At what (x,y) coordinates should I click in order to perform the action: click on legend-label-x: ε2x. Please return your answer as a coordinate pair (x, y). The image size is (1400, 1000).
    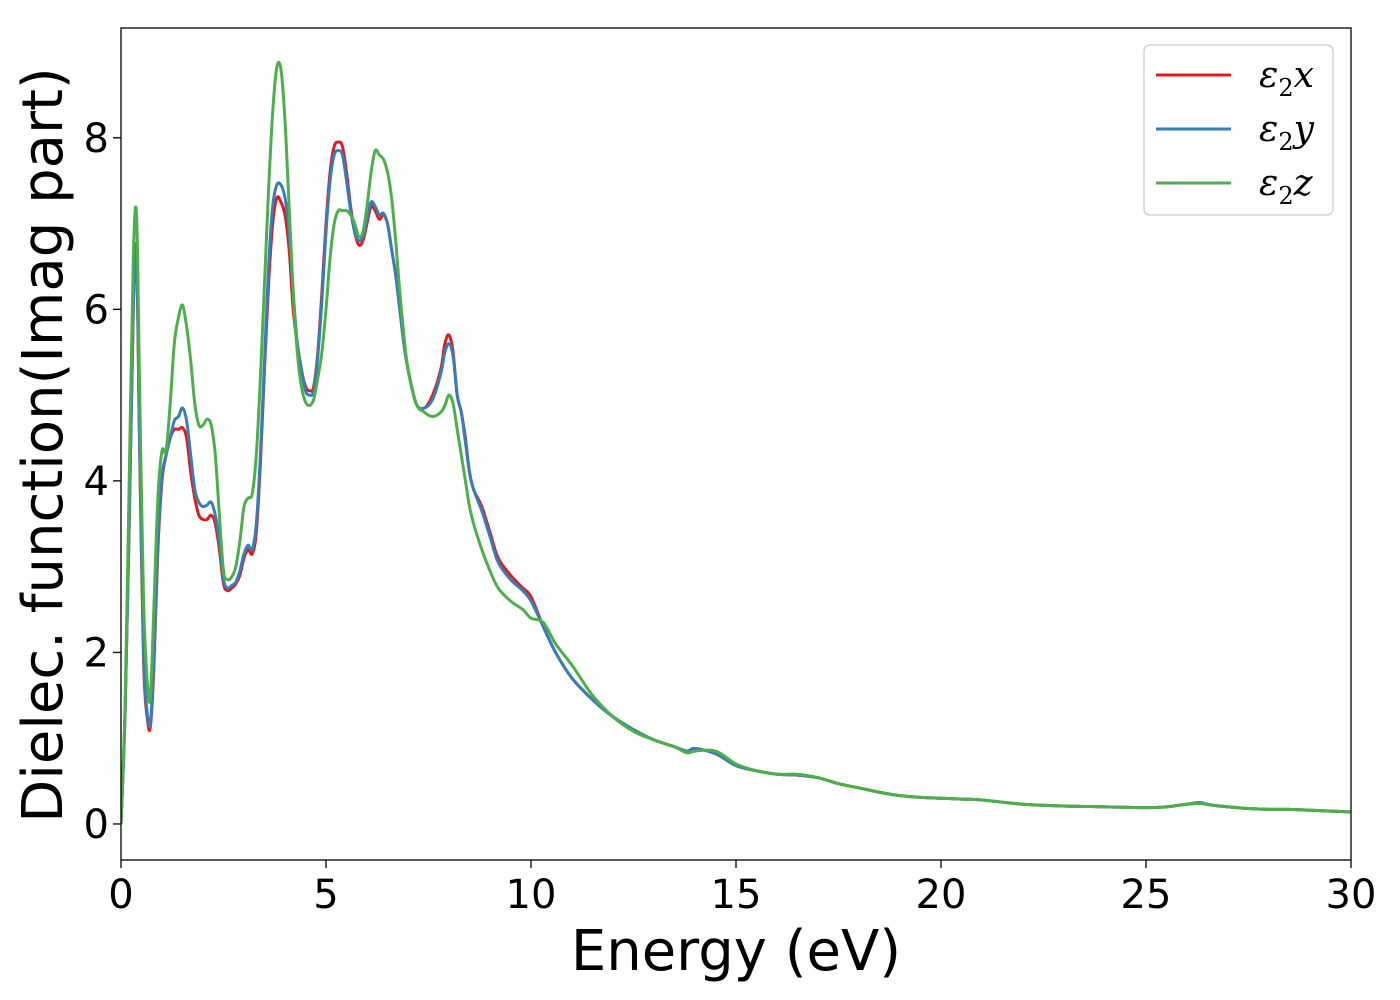
    Looking at the image, I should click on (1286, 78).